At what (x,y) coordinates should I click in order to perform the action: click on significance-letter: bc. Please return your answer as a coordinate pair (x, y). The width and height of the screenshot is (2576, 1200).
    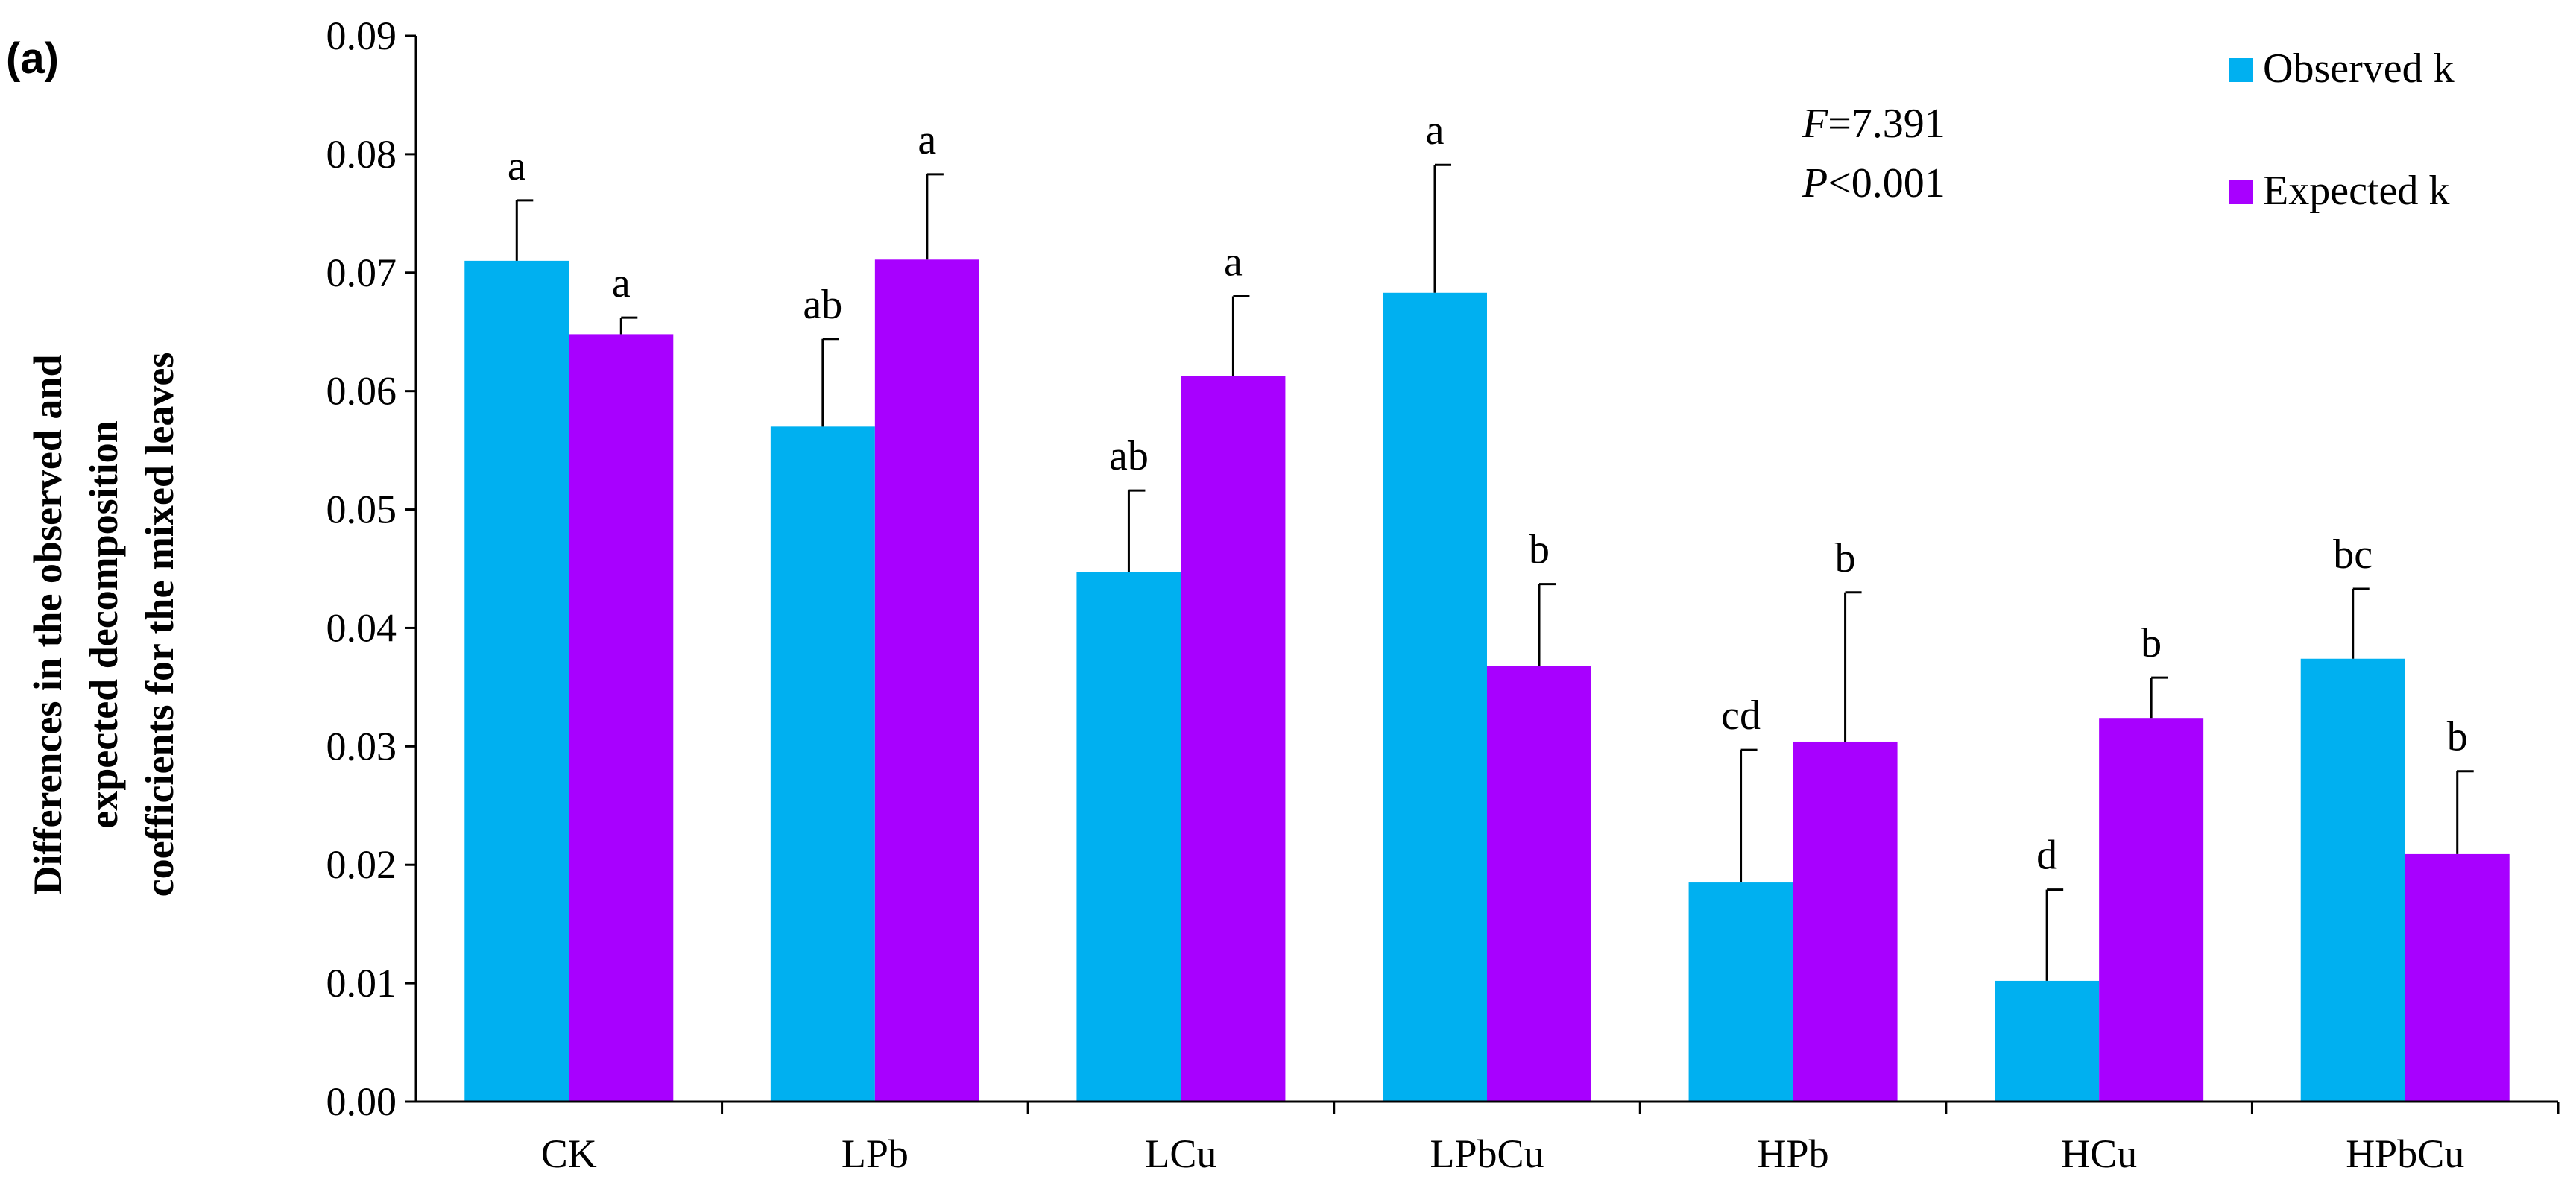
    Looking at the image, I should click on (2353, 554).